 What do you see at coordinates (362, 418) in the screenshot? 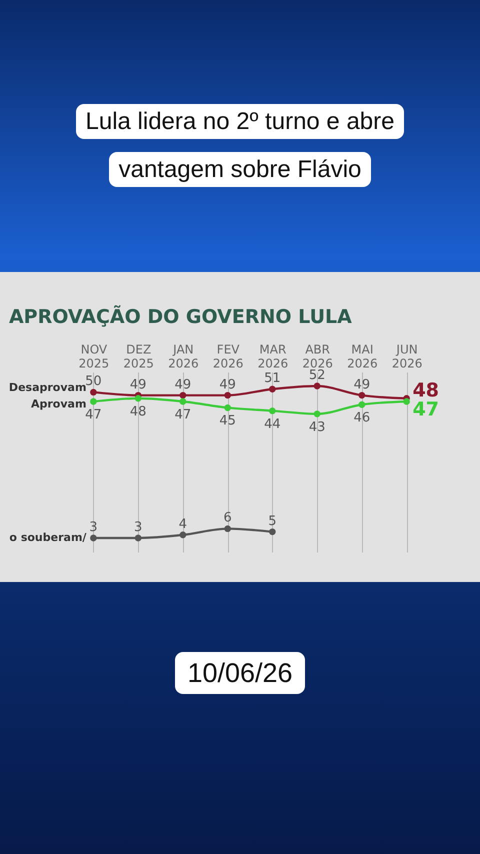
I see `data-label: 46` at bounding box center [362, 418].